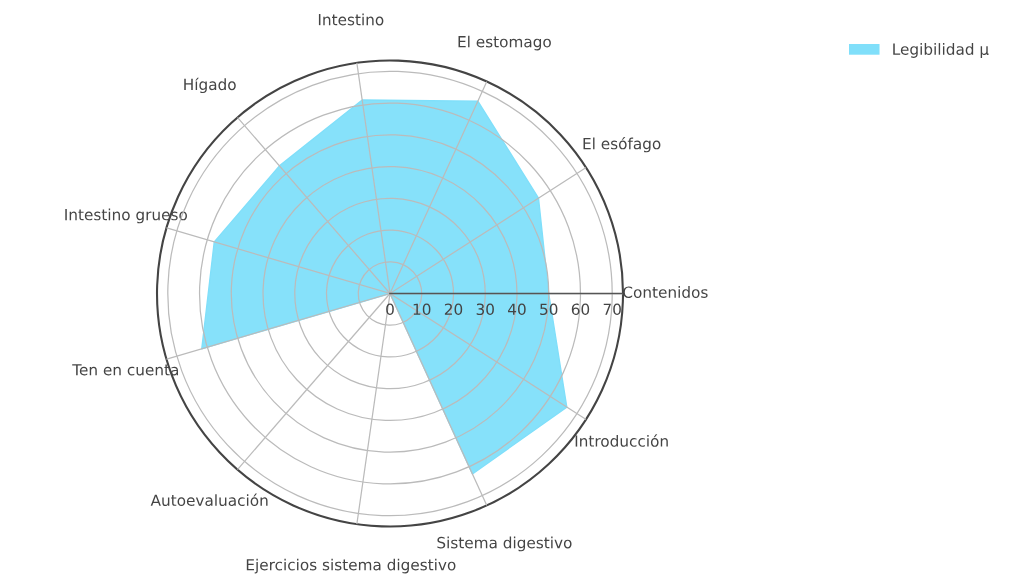  I want to click on y-tick-label: 60, so click(580, 309).